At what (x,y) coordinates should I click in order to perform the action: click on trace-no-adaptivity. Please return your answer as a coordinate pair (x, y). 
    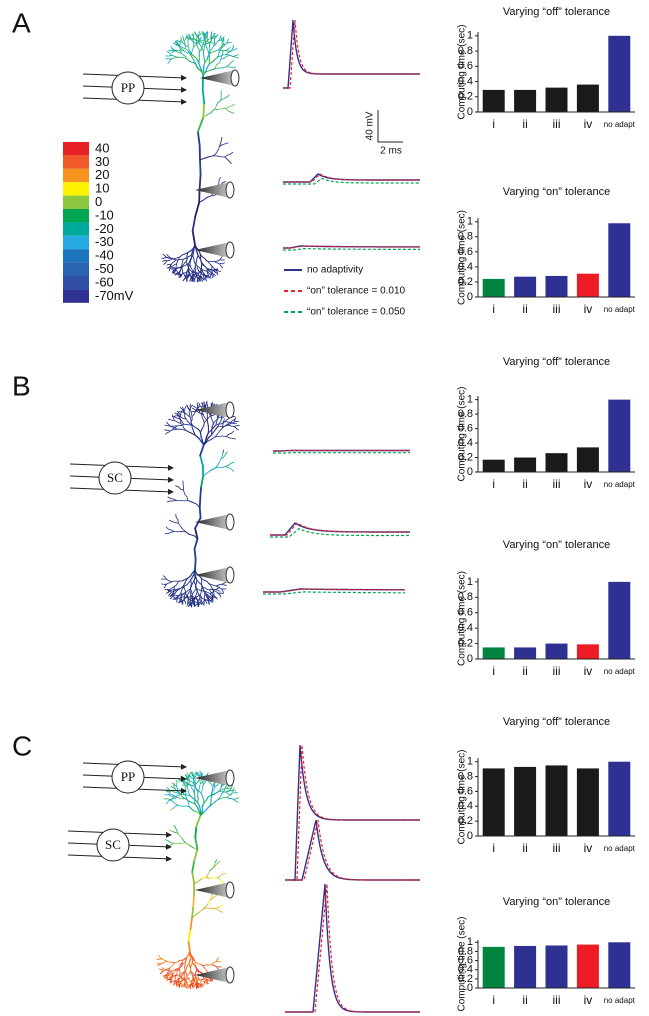
    Looking at the image, I should click on (352, 948).